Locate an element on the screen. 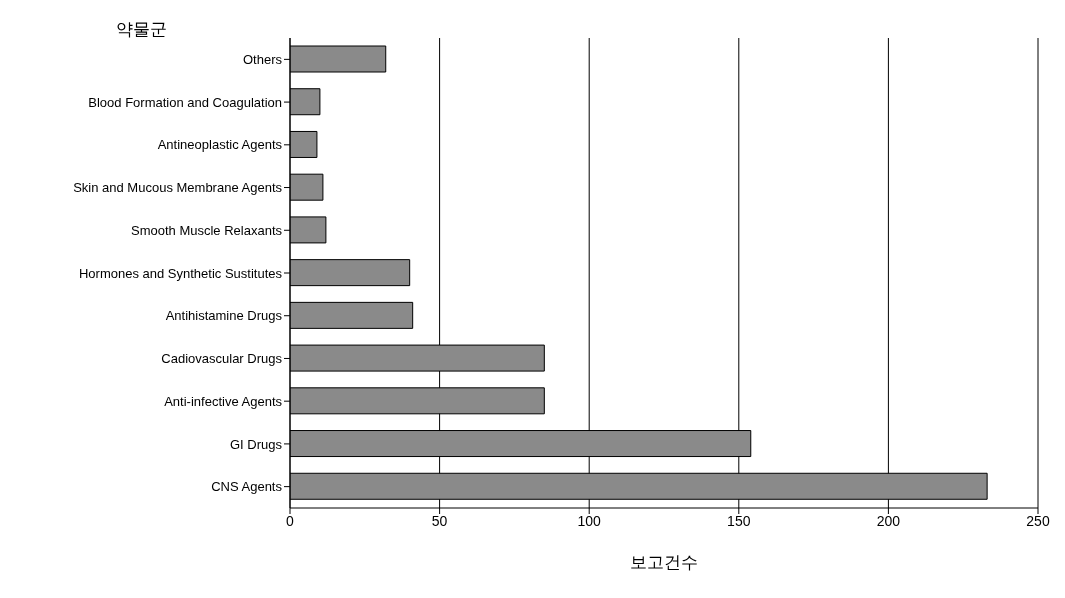  y-tick-label: Antihistamine Drugs is located at coordinates (224, 316).